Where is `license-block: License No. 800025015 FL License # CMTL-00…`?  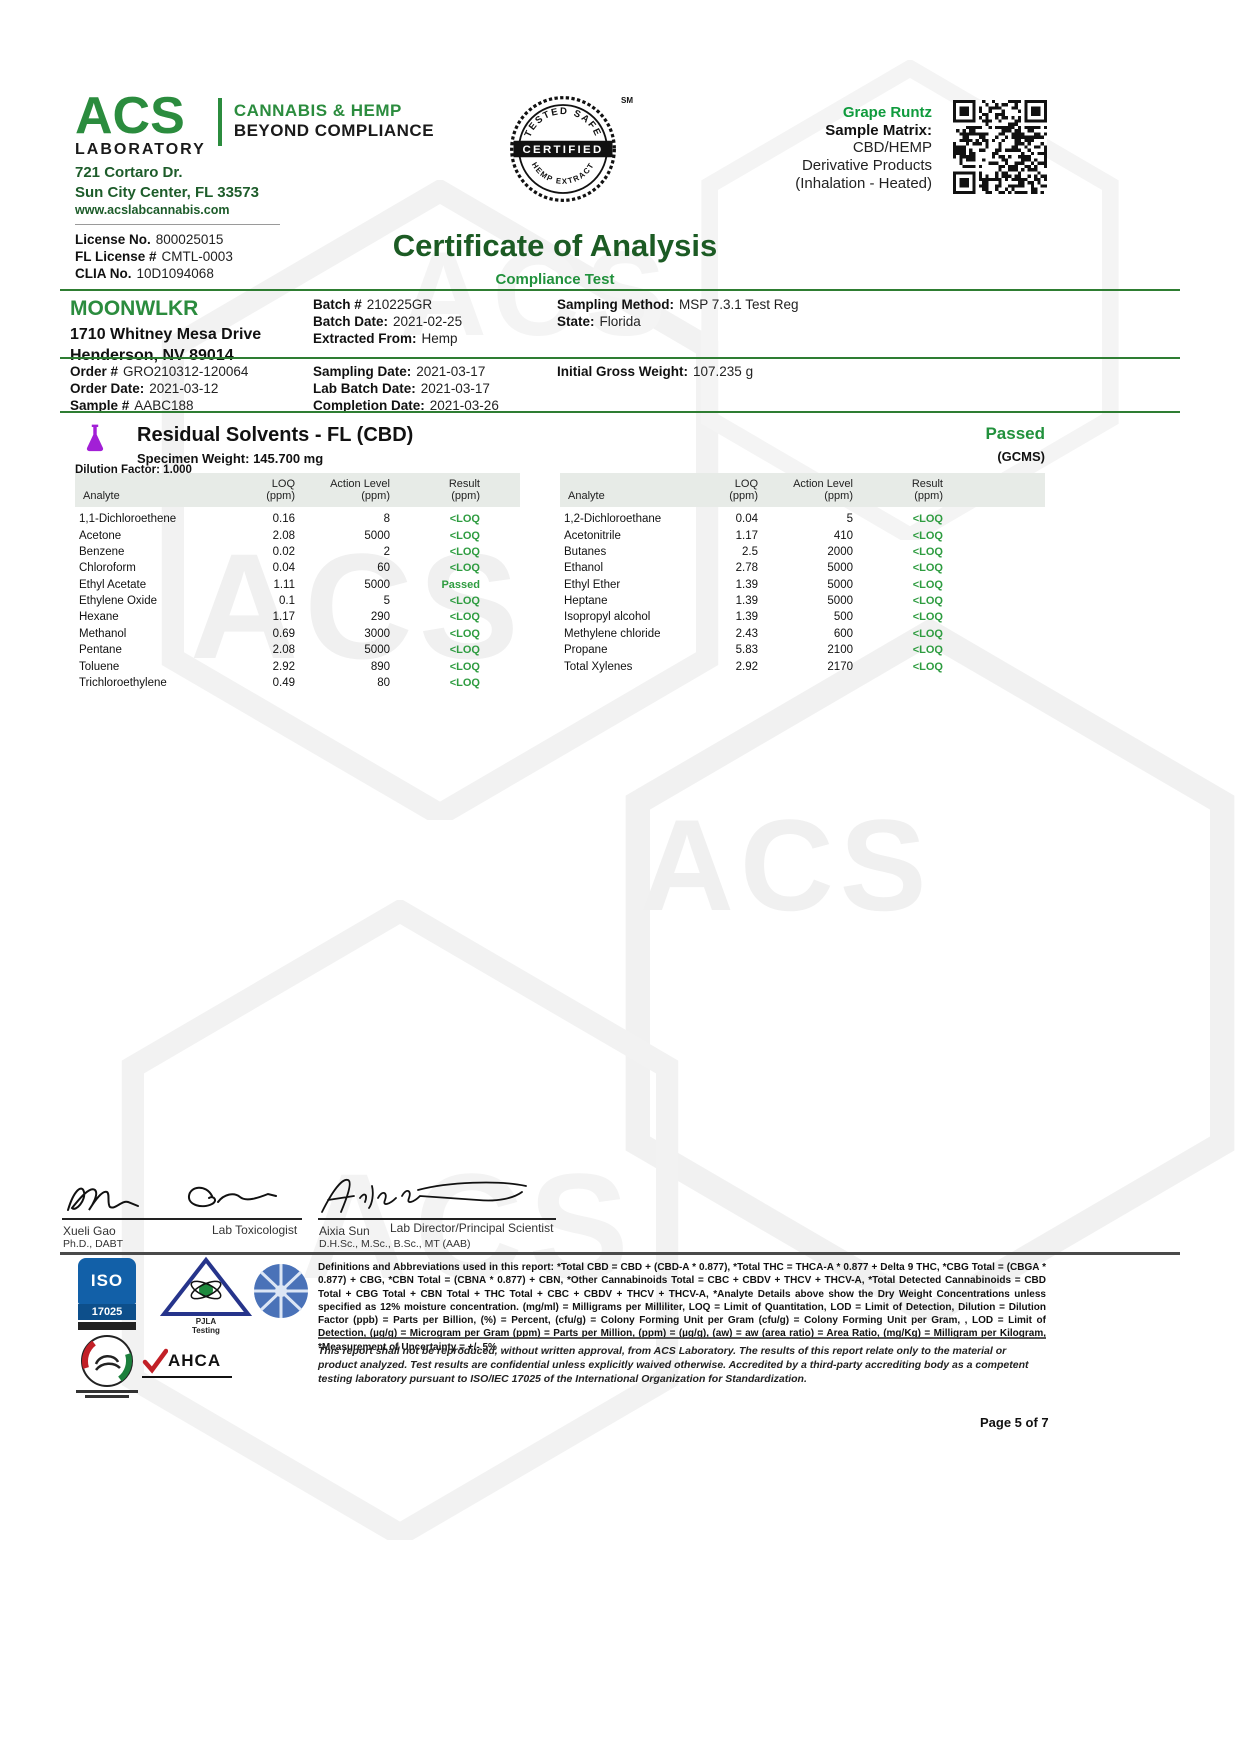
license-block: License No. 800025015 FL License # CMTL-00… is located at coordinates (154, 258).